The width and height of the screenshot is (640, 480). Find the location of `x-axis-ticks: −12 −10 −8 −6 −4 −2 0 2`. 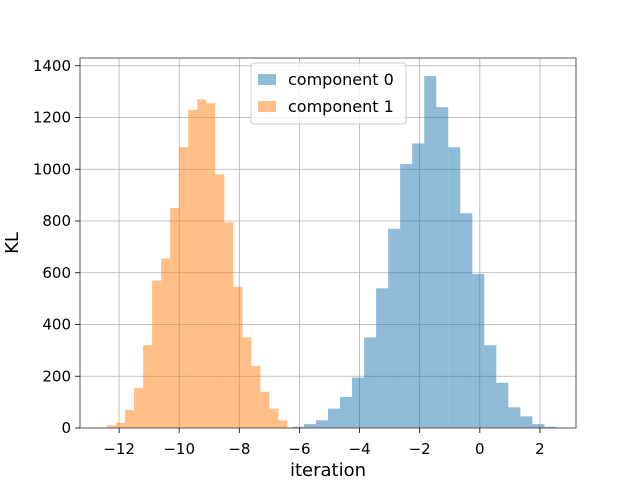

x-axis-ticks: −12 −10 −8 −6 −4 −2 0 2 is located at coordinates (324, 443).